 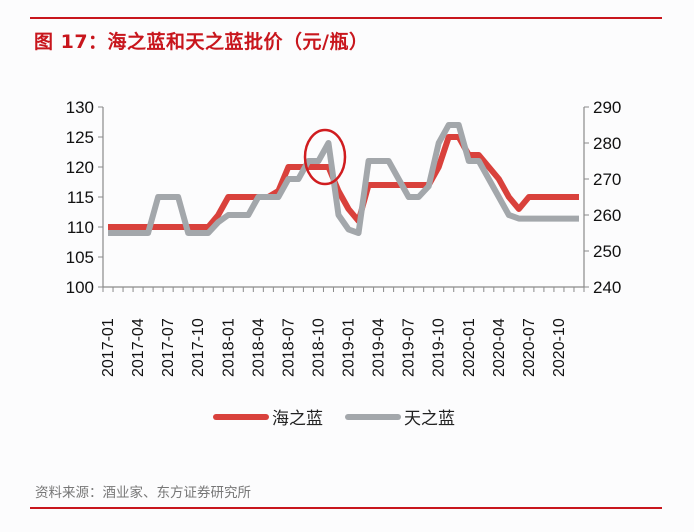 I want to click on legend: 海之蓝 天之蓝, so click(x=345, y=416).